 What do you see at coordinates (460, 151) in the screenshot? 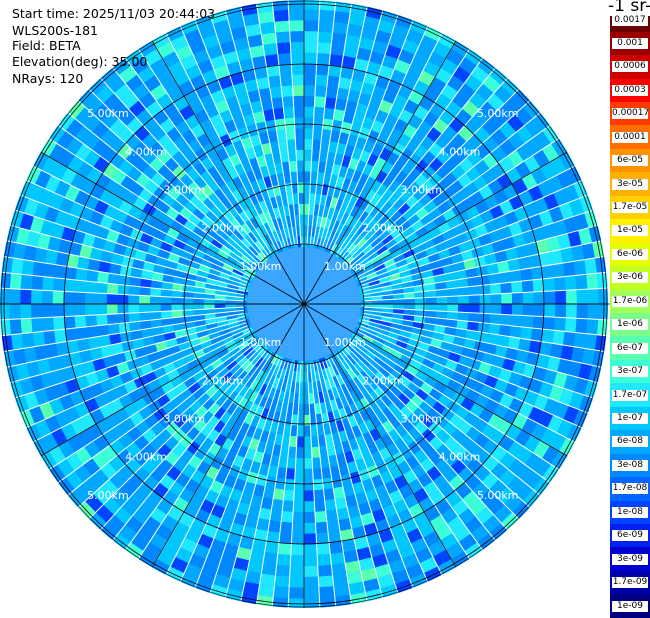
I see `range-ring-label: 4.00km` at bounding box center [460, 151].